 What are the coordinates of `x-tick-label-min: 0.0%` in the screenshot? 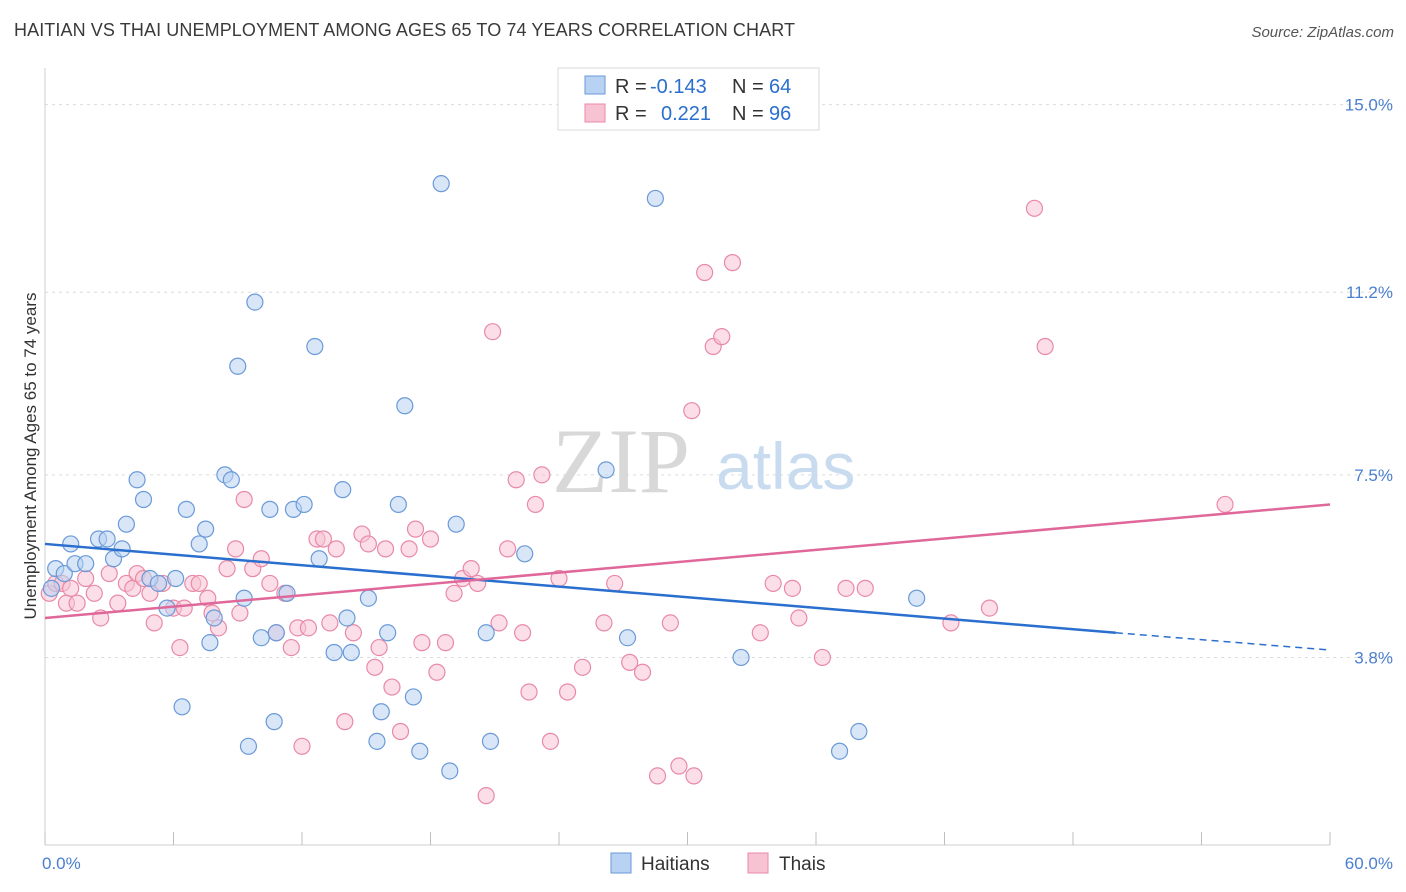 It's located at (61, 863).